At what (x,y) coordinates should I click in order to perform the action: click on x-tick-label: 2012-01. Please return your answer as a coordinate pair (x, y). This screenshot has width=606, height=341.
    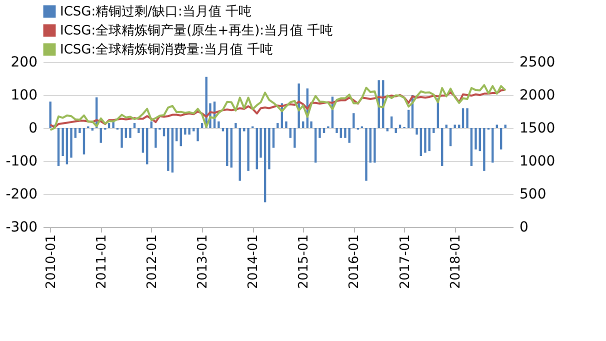
    Looking at the image, I should click on (152, 261).